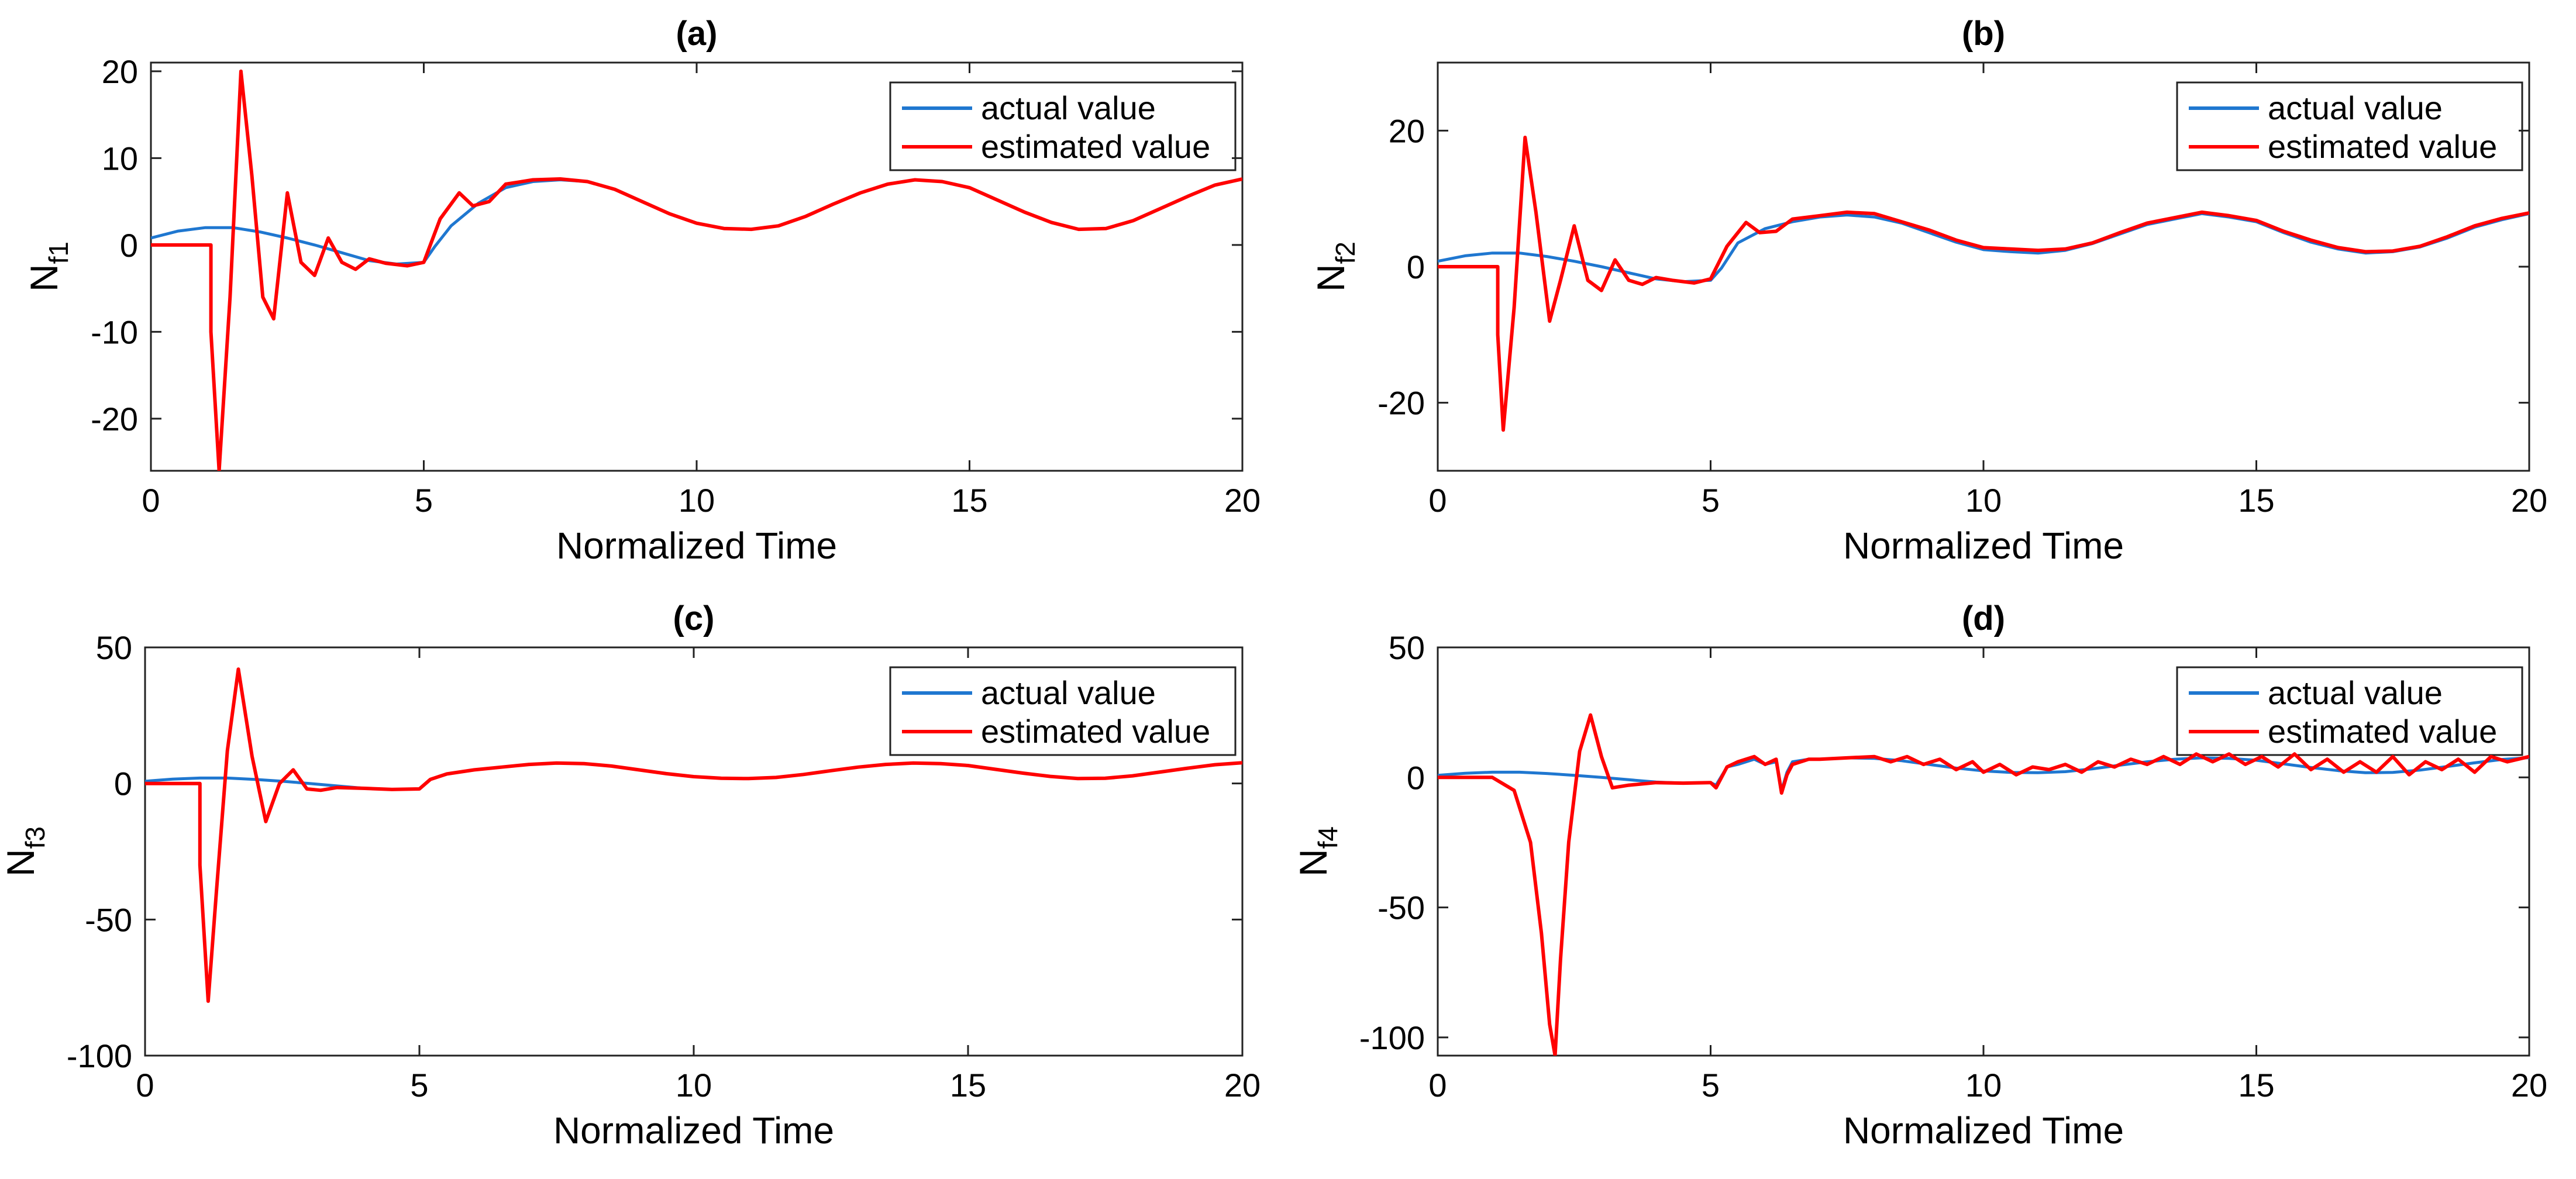  I want to click on y-axis-label: Nf3, so click(25, 851).